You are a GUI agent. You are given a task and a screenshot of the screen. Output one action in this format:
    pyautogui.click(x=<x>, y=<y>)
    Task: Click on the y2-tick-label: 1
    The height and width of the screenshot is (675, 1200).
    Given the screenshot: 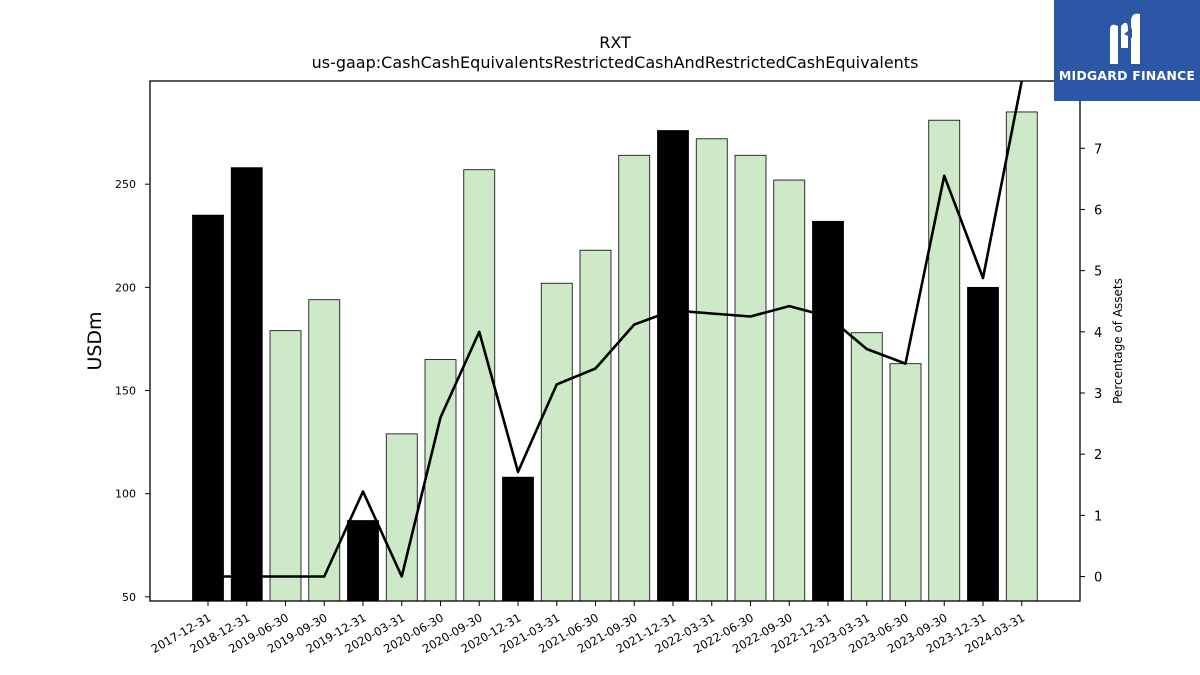 What is the action you would take?
    pyautogui.click(x=1098, y=516)
    